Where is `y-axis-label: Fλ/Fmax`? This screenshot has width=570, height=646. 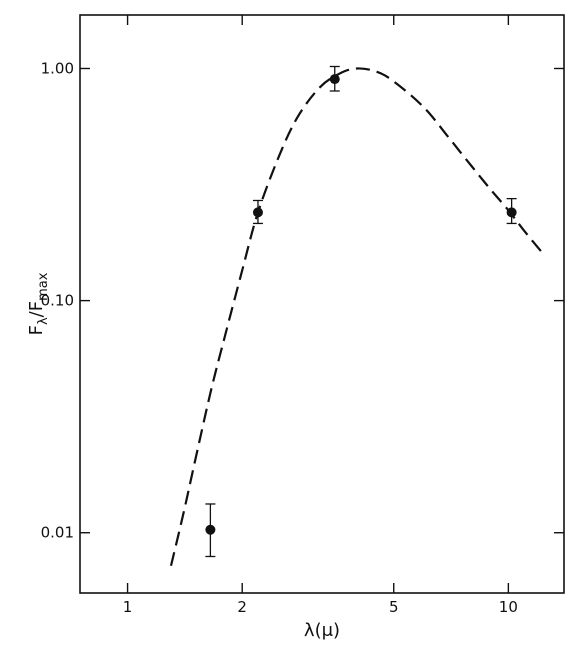 y-axis-label: Fλ/Fmax is located at coordinates (38, 303).